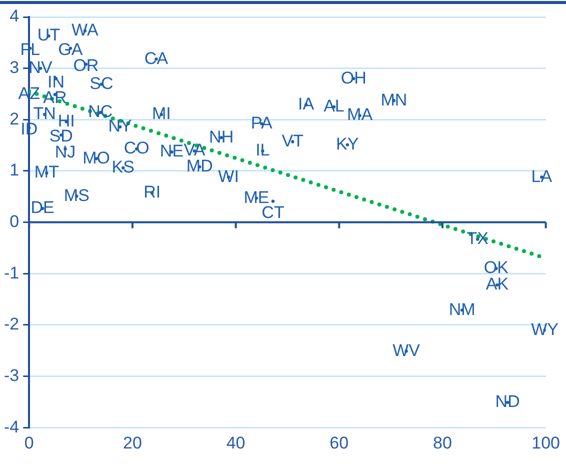 The width and height of the screenshot is (566, 464). What do you see at coordinates (96, 158) in the screenshot?
I see `data-label: MO` at bounding box center [96, 158].